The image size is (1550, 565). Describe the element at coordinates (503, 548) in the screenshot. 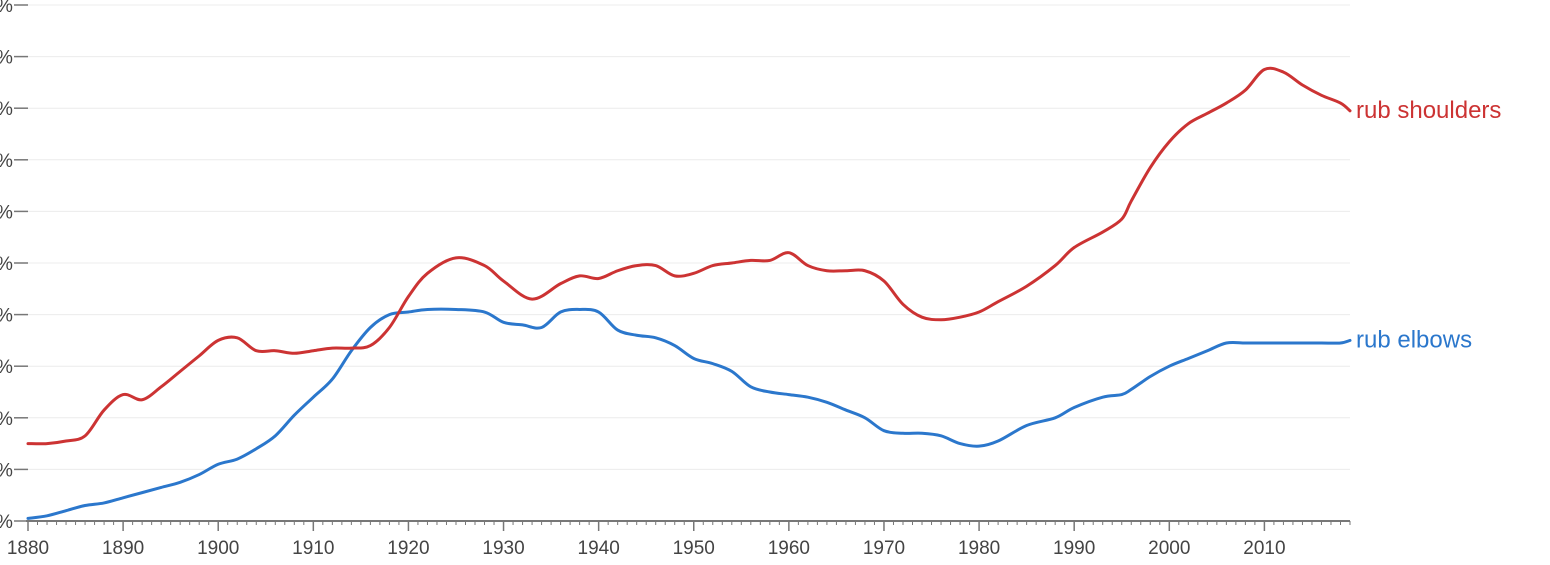

I see `x-tick-label: 1930` at that location.